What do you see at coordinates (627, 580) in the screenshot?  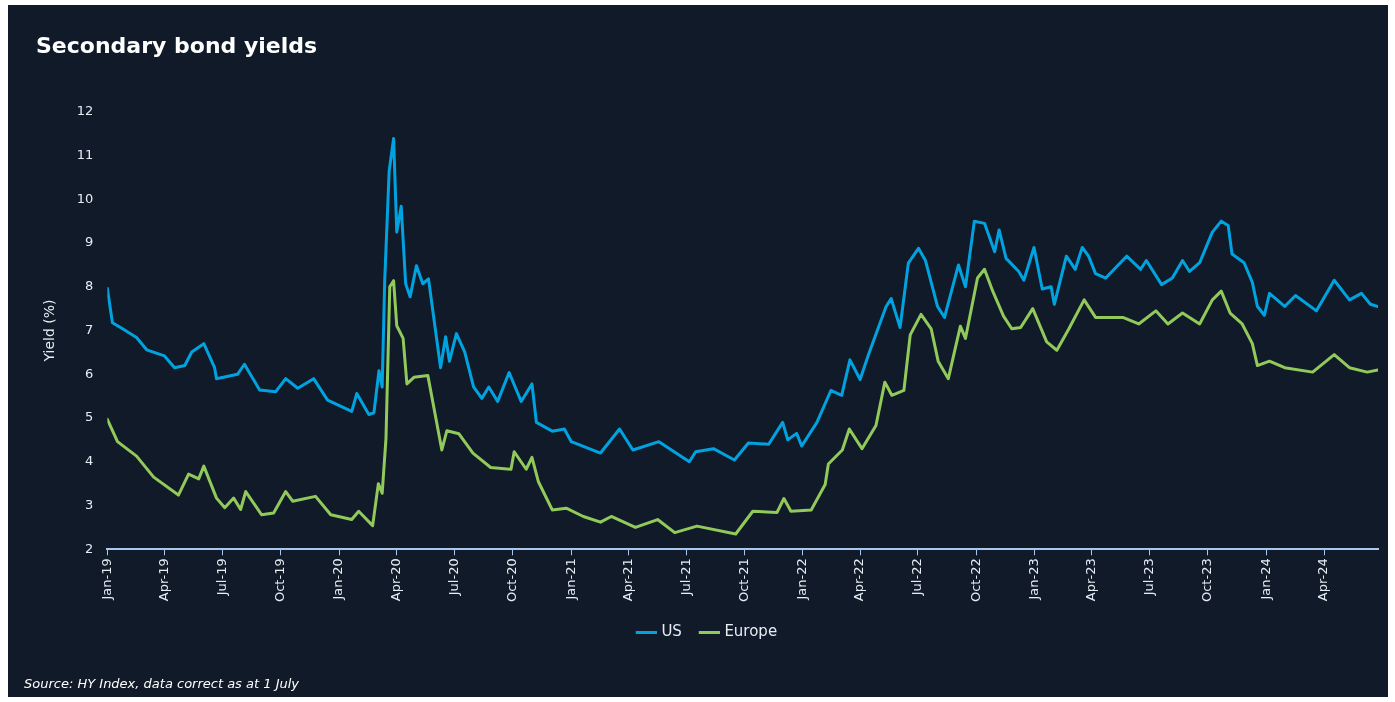 I see `x-tick-label: Apr-21` at bounding box center [627, 580].